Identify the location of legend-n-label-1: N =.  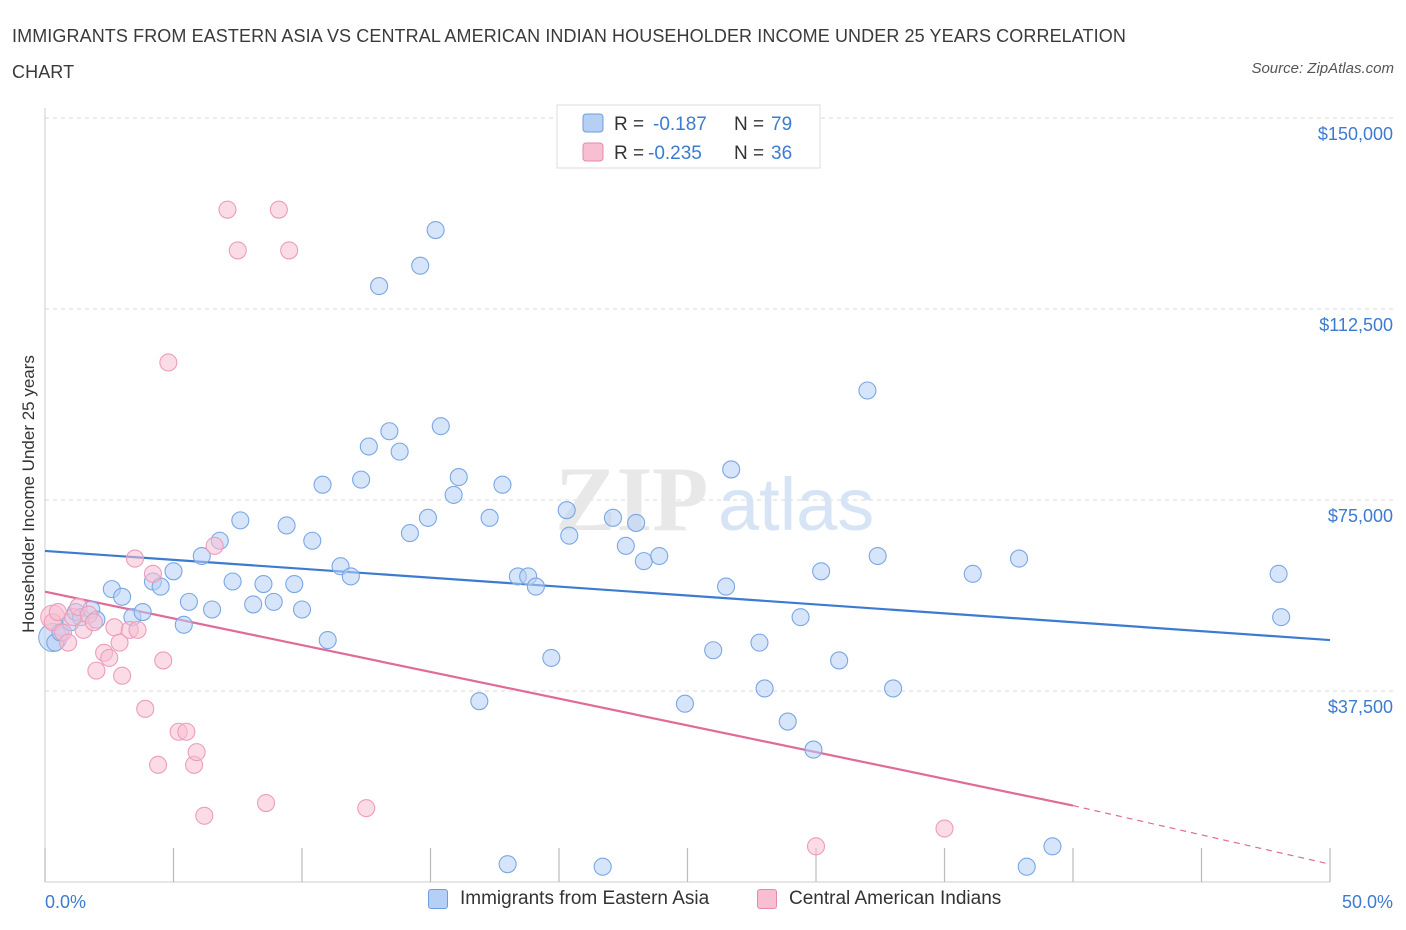
(749, 124).